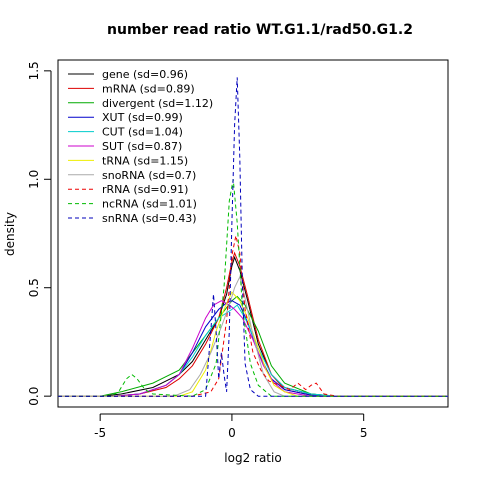 This screenshot has width=480, height=480. Describe the element at coordinates (252, 458) in the screenshot. I see `x-axis-label: log2 ratio` at that location.